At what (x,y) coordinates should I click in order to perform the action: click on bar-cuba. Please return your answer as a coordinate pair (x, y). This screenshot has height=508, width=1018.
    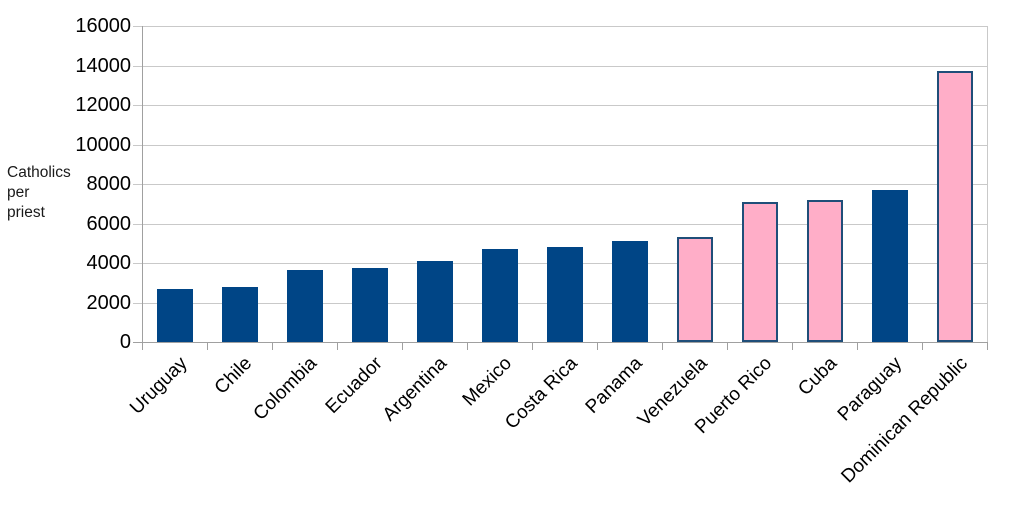
    Looking at the image, I should click on (824, 270).